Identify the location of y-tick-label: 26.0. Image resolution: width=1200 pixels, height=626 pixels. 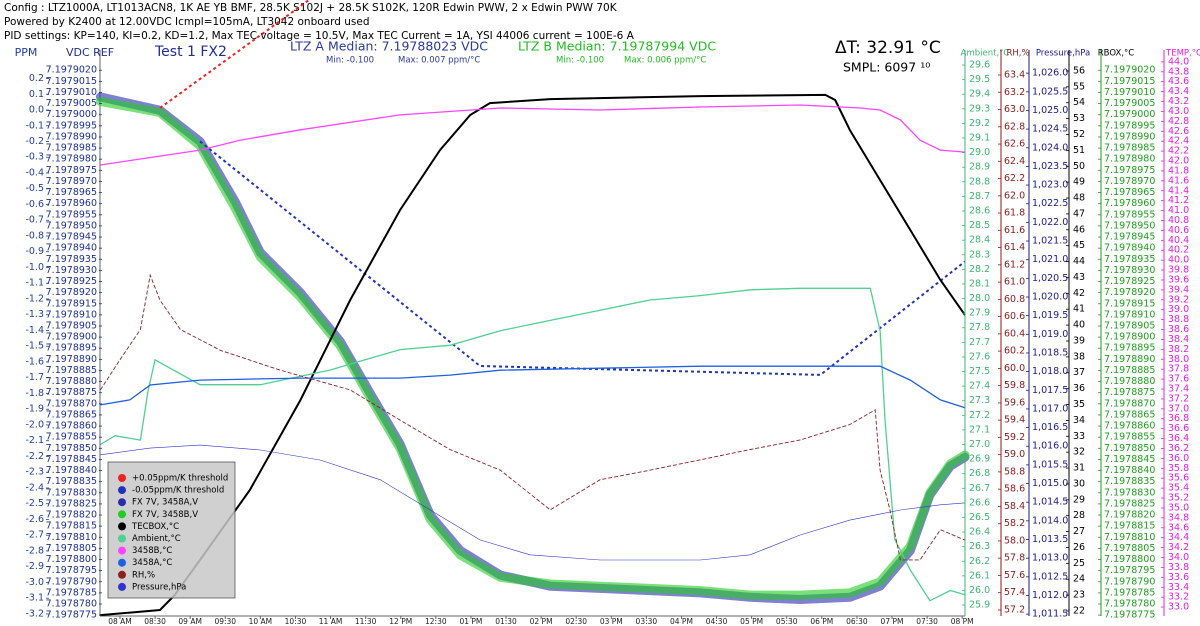
(979, 590).